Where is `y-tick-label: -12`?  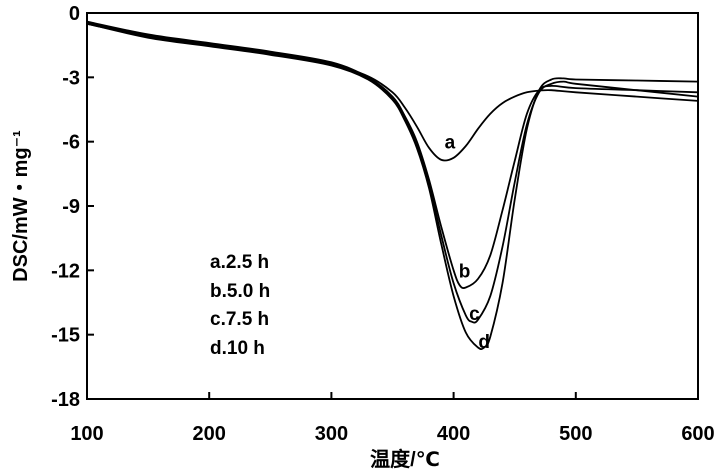
y-tick-label: -12 is located at coordinates (65, 271).